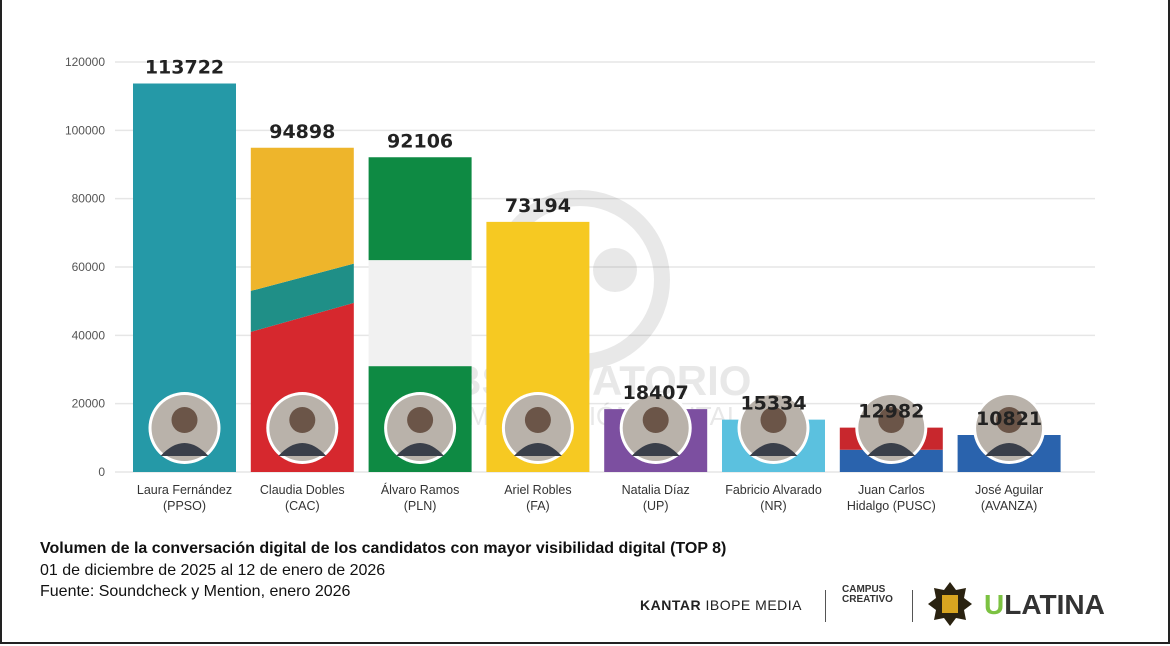  I want to click on data-label: 94898, so click(302, 132).